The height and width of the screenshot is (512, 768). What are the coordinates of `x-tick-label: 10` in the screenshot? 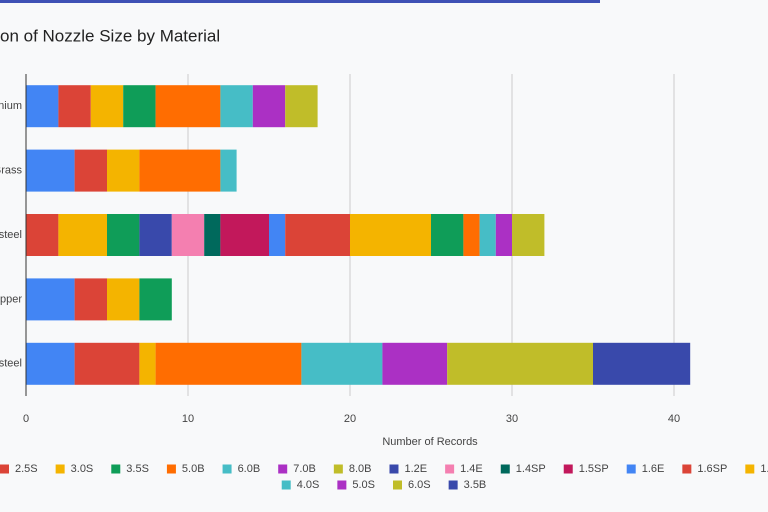 It's located at (188, 419).